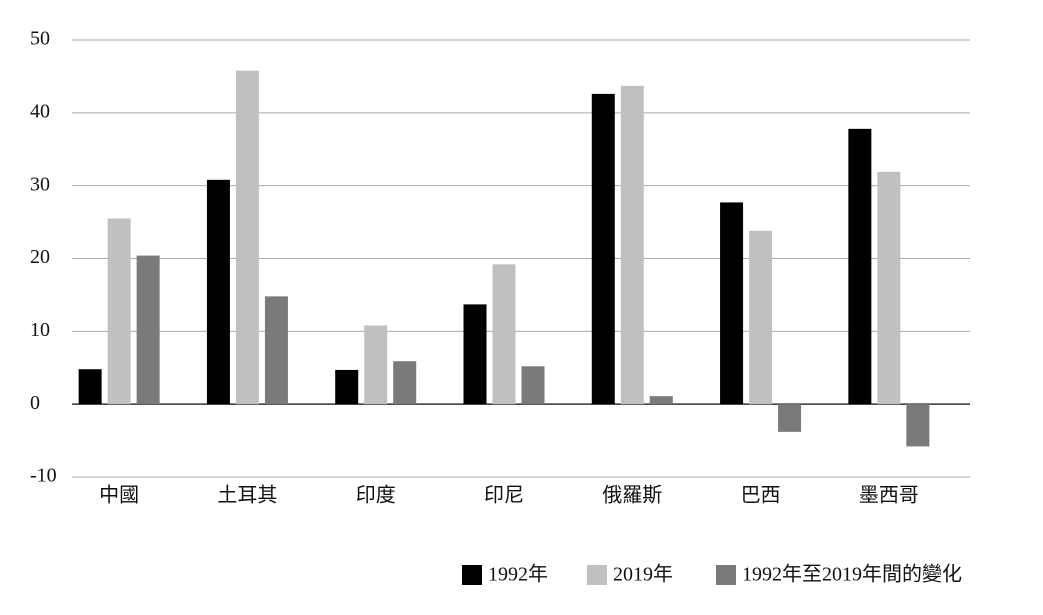 The image size is (1043, 615). What do you see at coordinates (40, 111) in the screenshot?
I see `y-tick-label: 40` at bounding box center [40, 111].